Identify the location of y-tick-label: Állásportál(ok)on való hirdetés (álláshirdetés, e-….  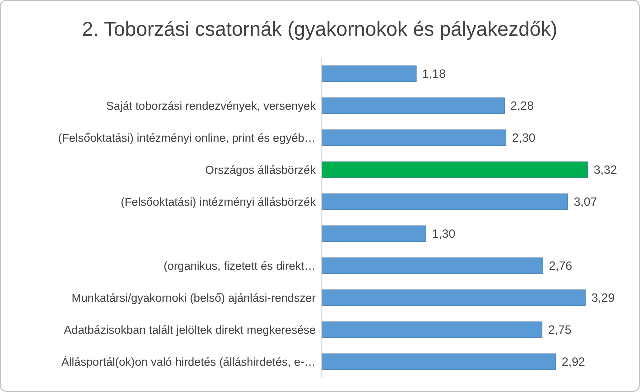
(189, 363).